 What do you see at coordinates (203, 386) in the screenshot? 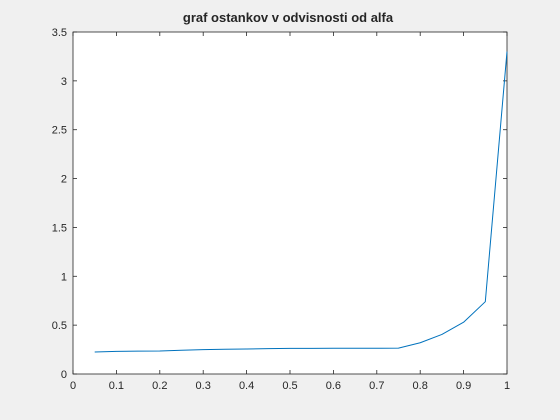
I see `x-tick-label: 0.3` at bounding box center [203, 386].